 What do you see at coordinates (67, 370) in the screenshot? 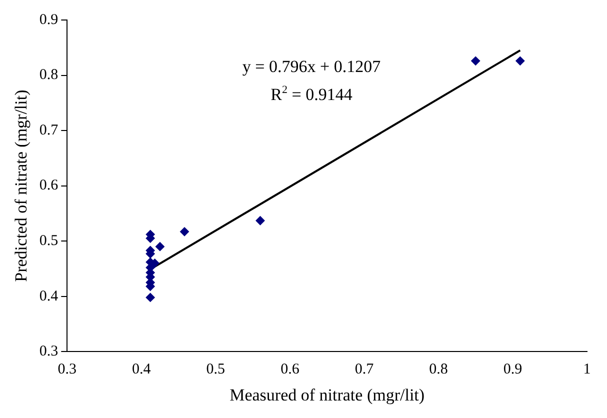
I see `x-tick-label: 0.3` at bounding box center [67, 370].